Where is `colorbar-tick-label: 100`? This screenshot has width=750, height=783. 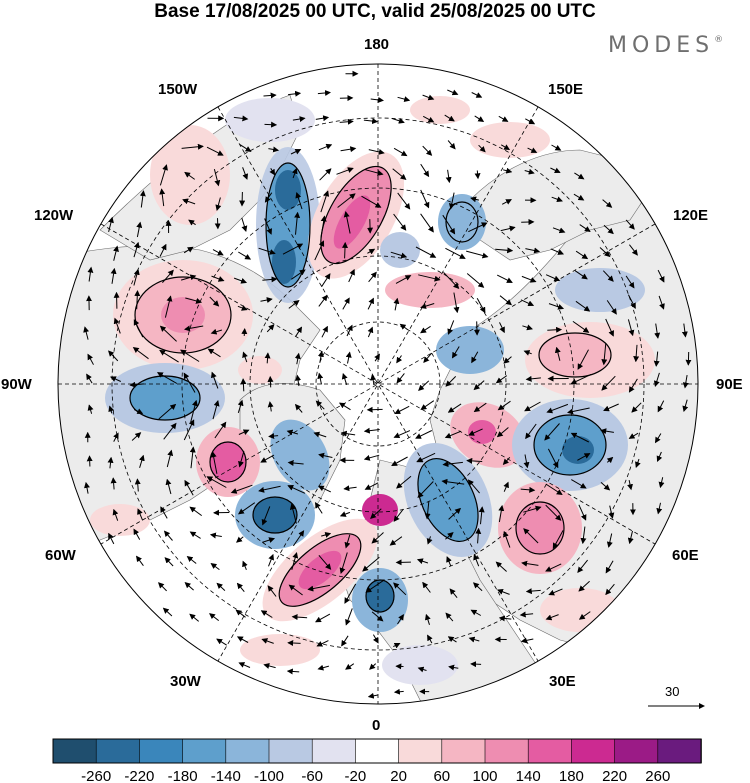 colorbar-tick-label: 100 is located at coordinates (484, 775).